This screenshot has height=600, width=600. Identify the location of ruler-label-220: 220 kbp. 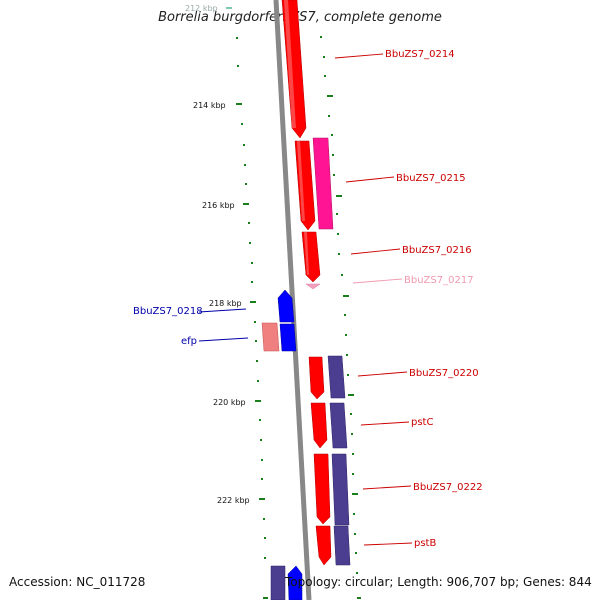
(229, 402).